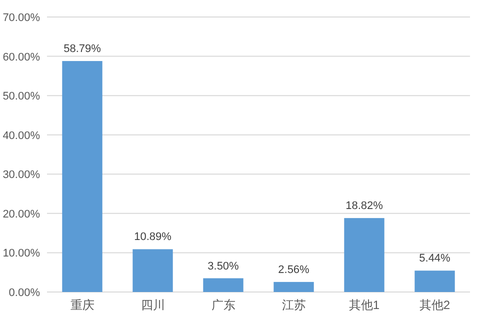 This screenshot has width=477, height=320. I want to click on x-tick-label: 四川, so click(152, 305).